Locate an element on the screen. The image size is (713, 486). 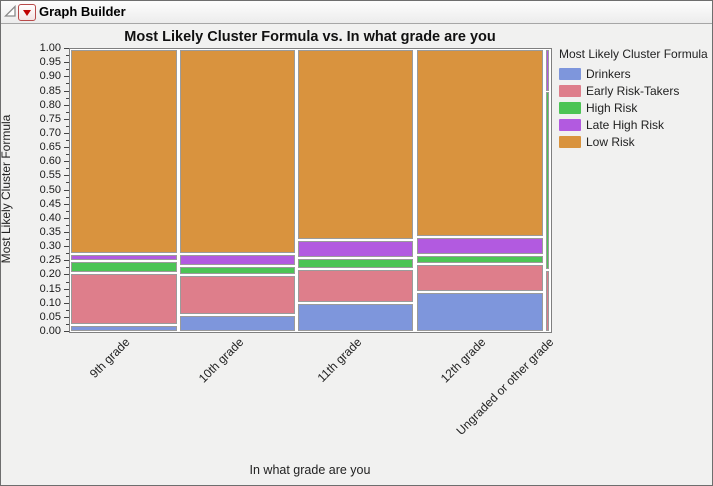
legend-item: Low Risk is located at coordinates (635, 142).